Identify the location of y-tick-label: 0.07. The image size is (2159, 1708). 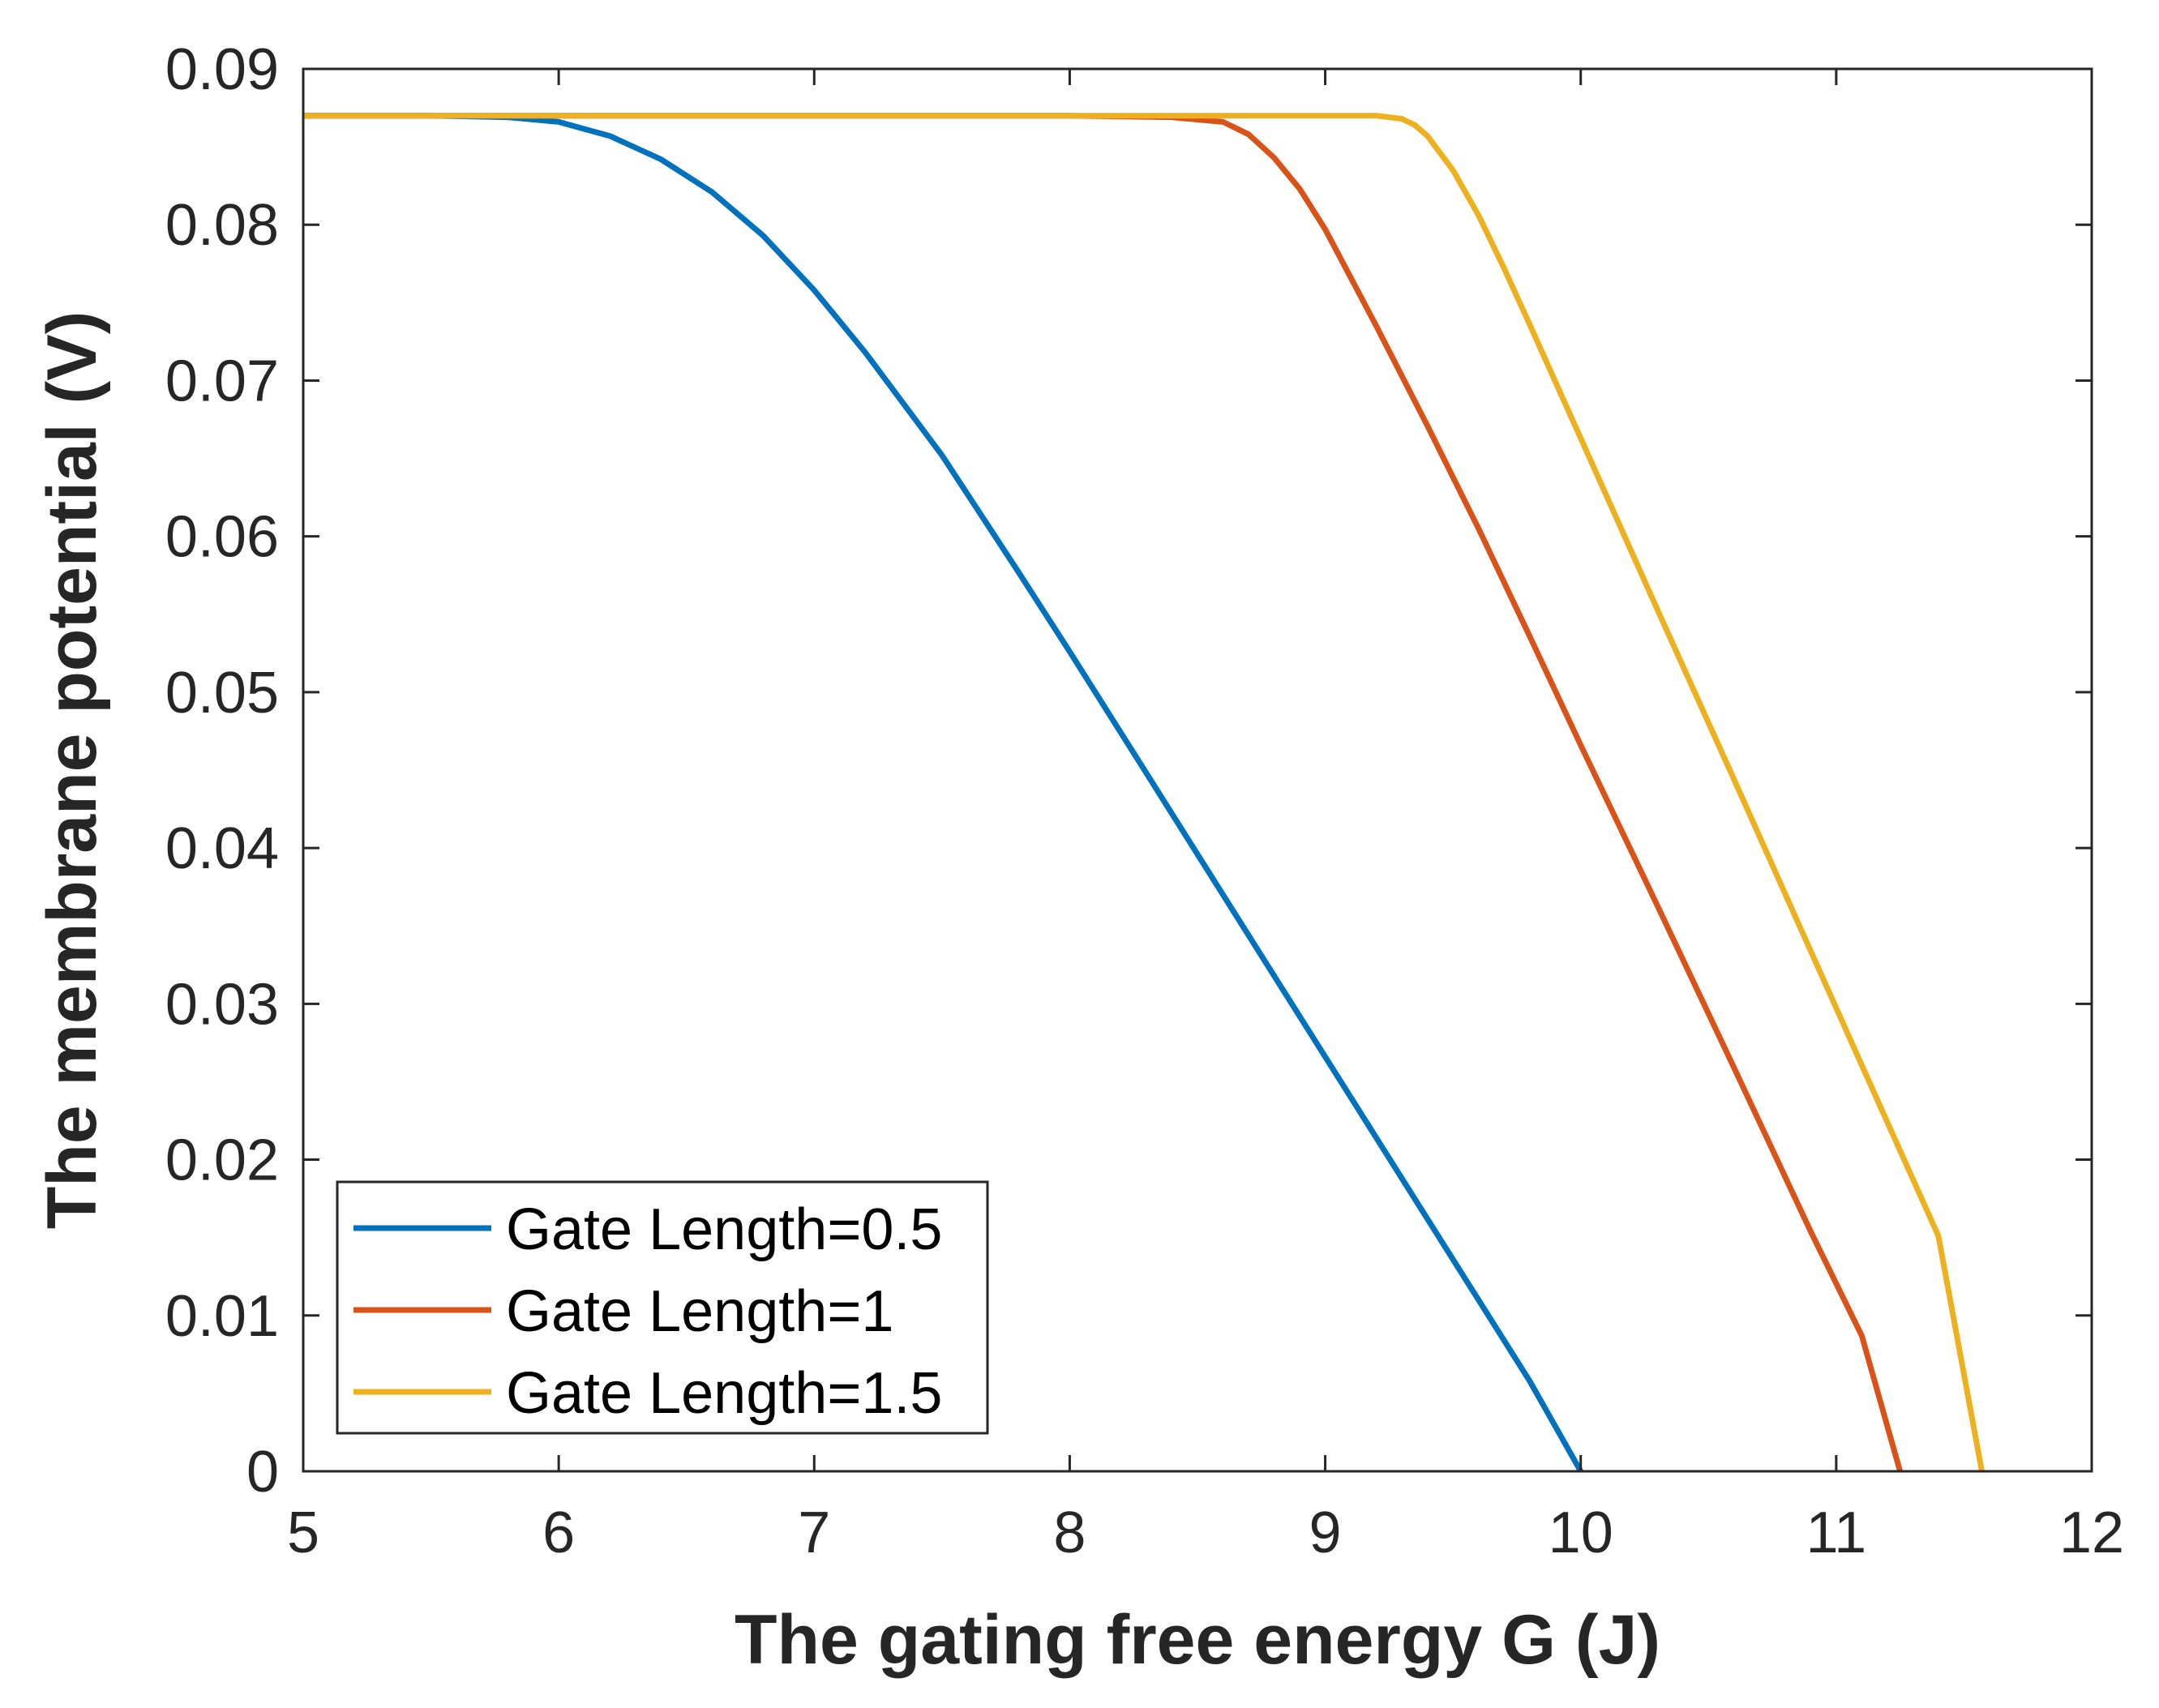
(222, 381).